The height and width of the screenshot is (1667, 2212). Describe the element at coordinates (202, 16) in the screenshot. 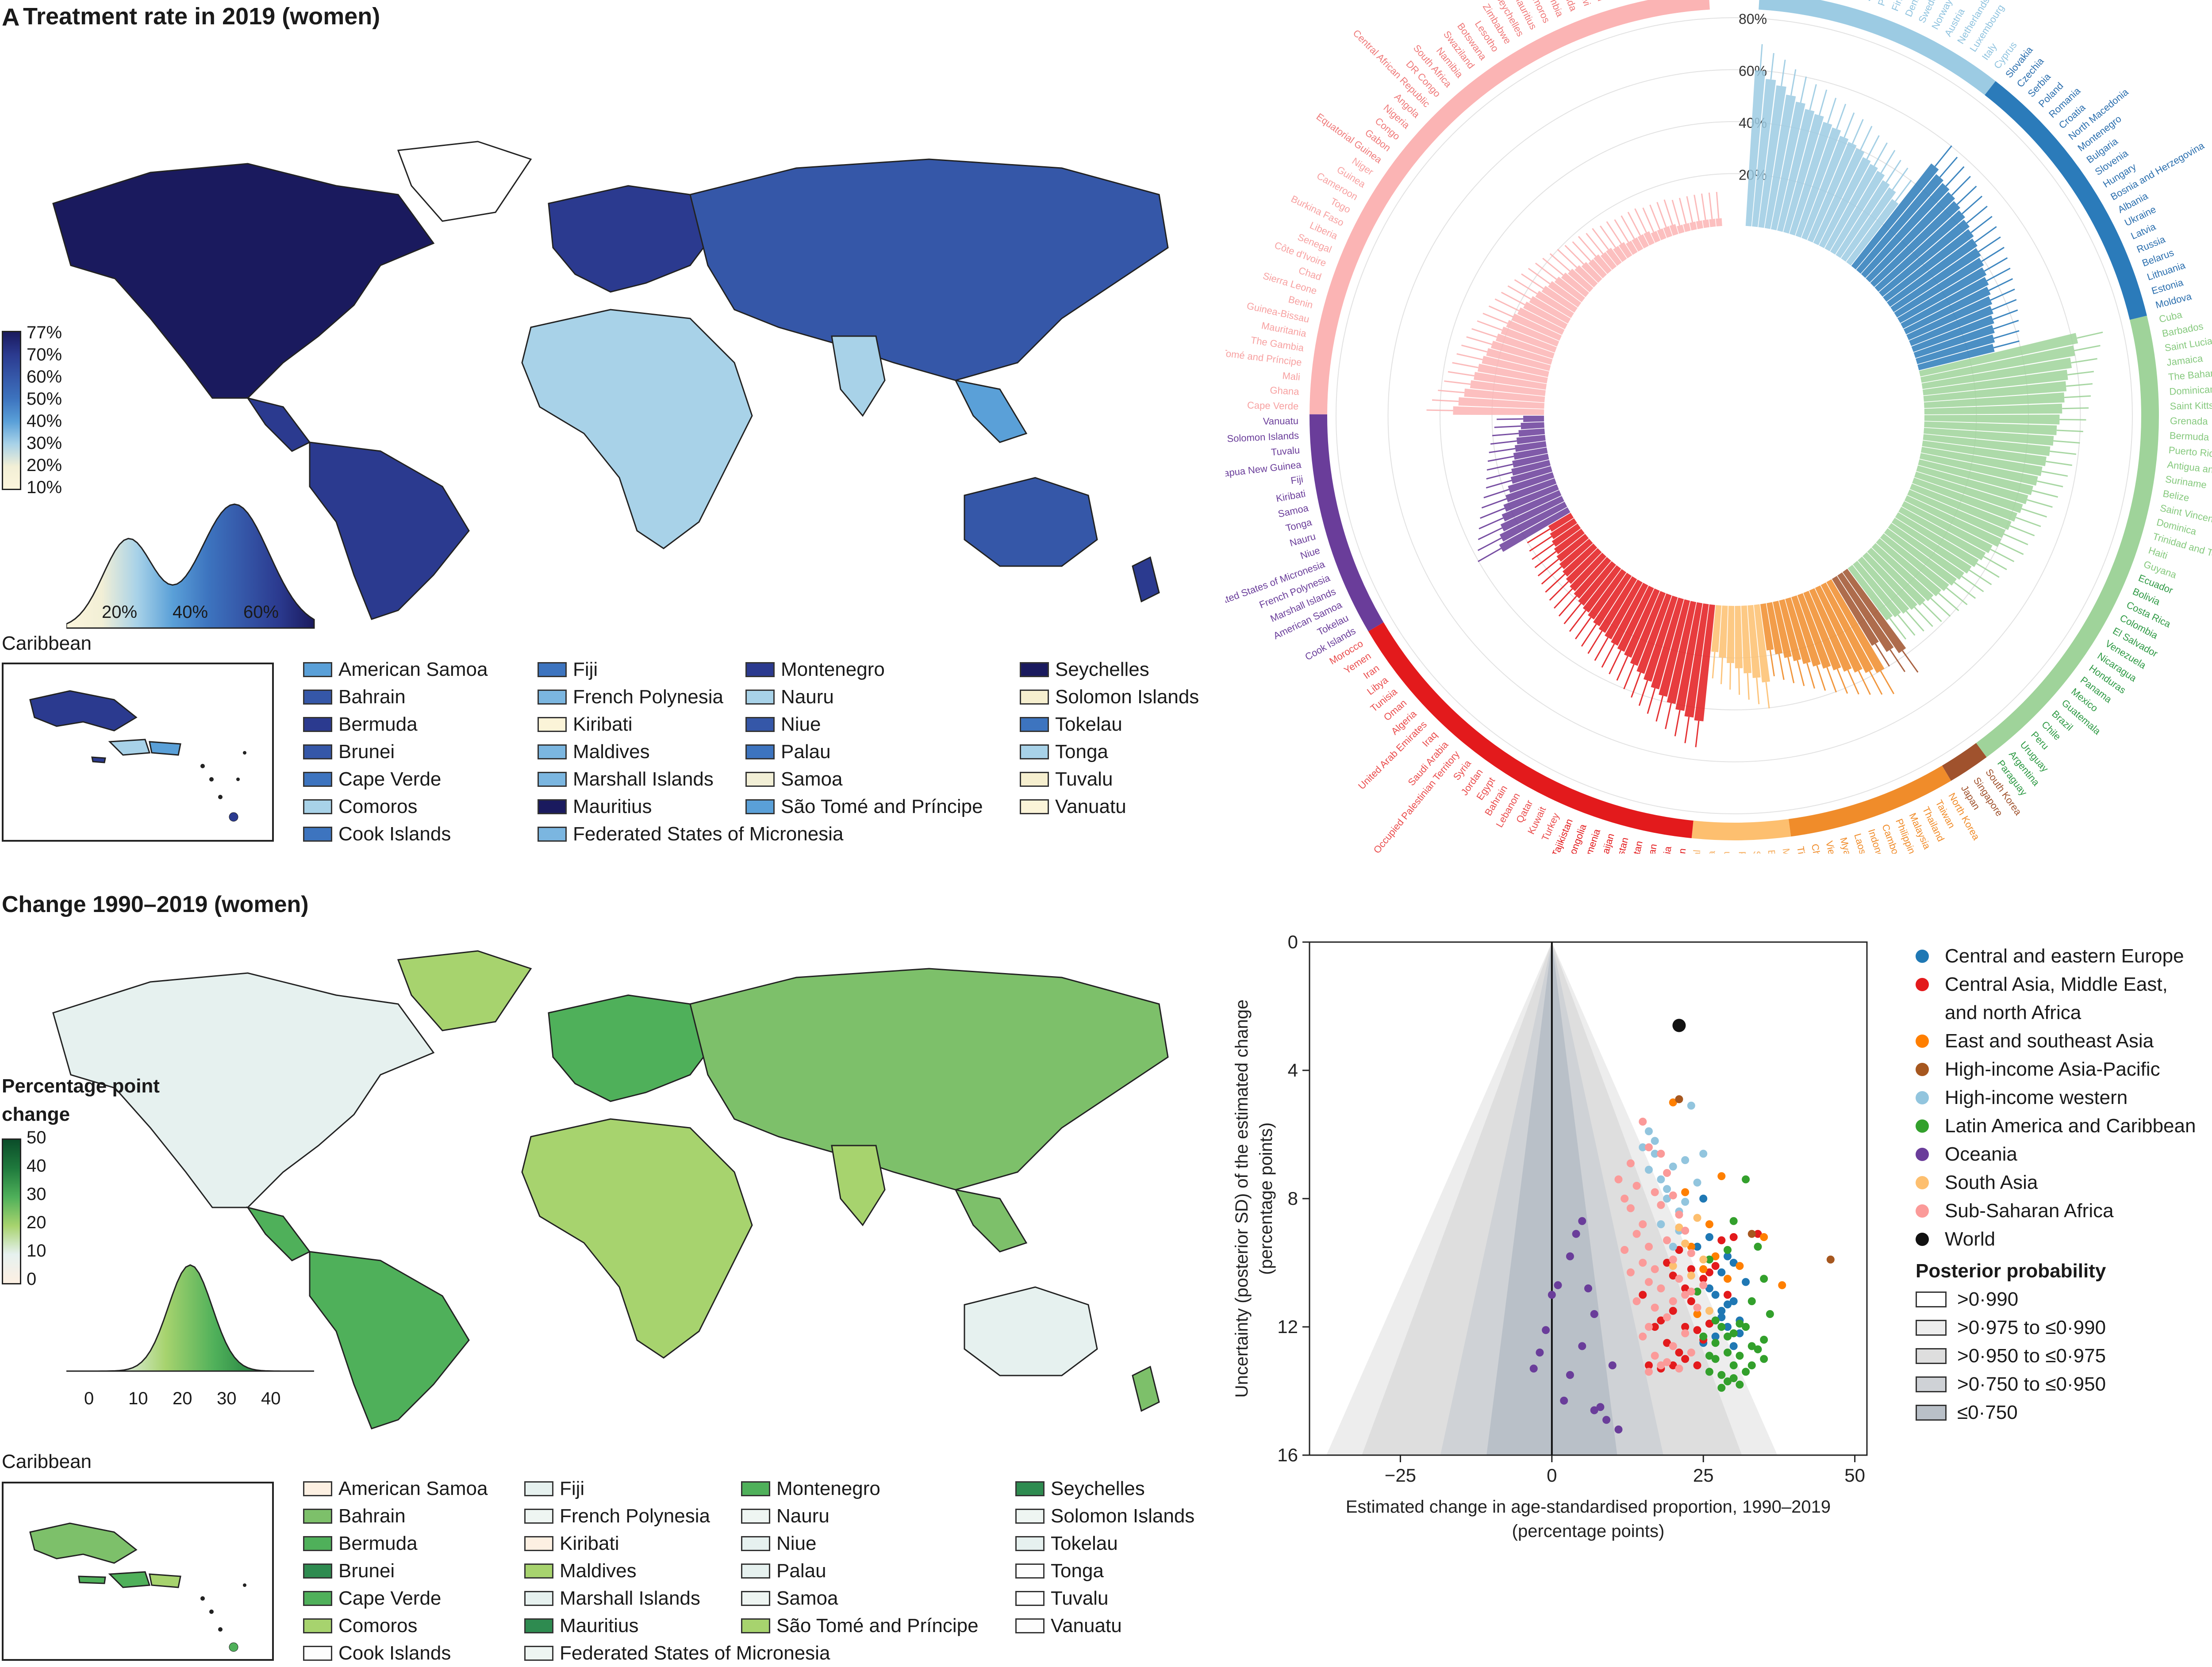

I see `top-map-title: Treatment rate in 2019 (women)` at that location.